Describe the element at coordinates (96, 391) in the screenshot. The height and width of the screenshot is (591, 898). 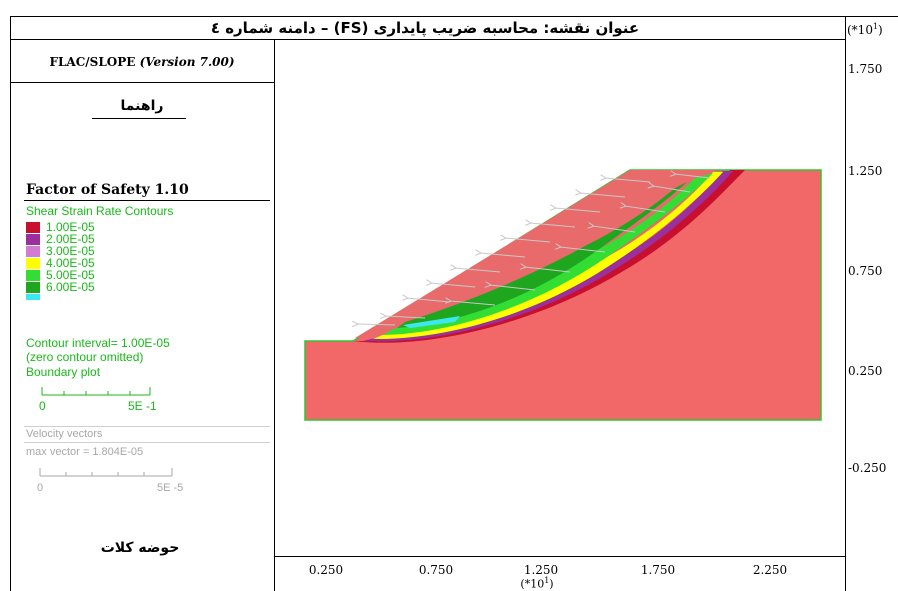
I see `boundary-scale-bar` at that location.